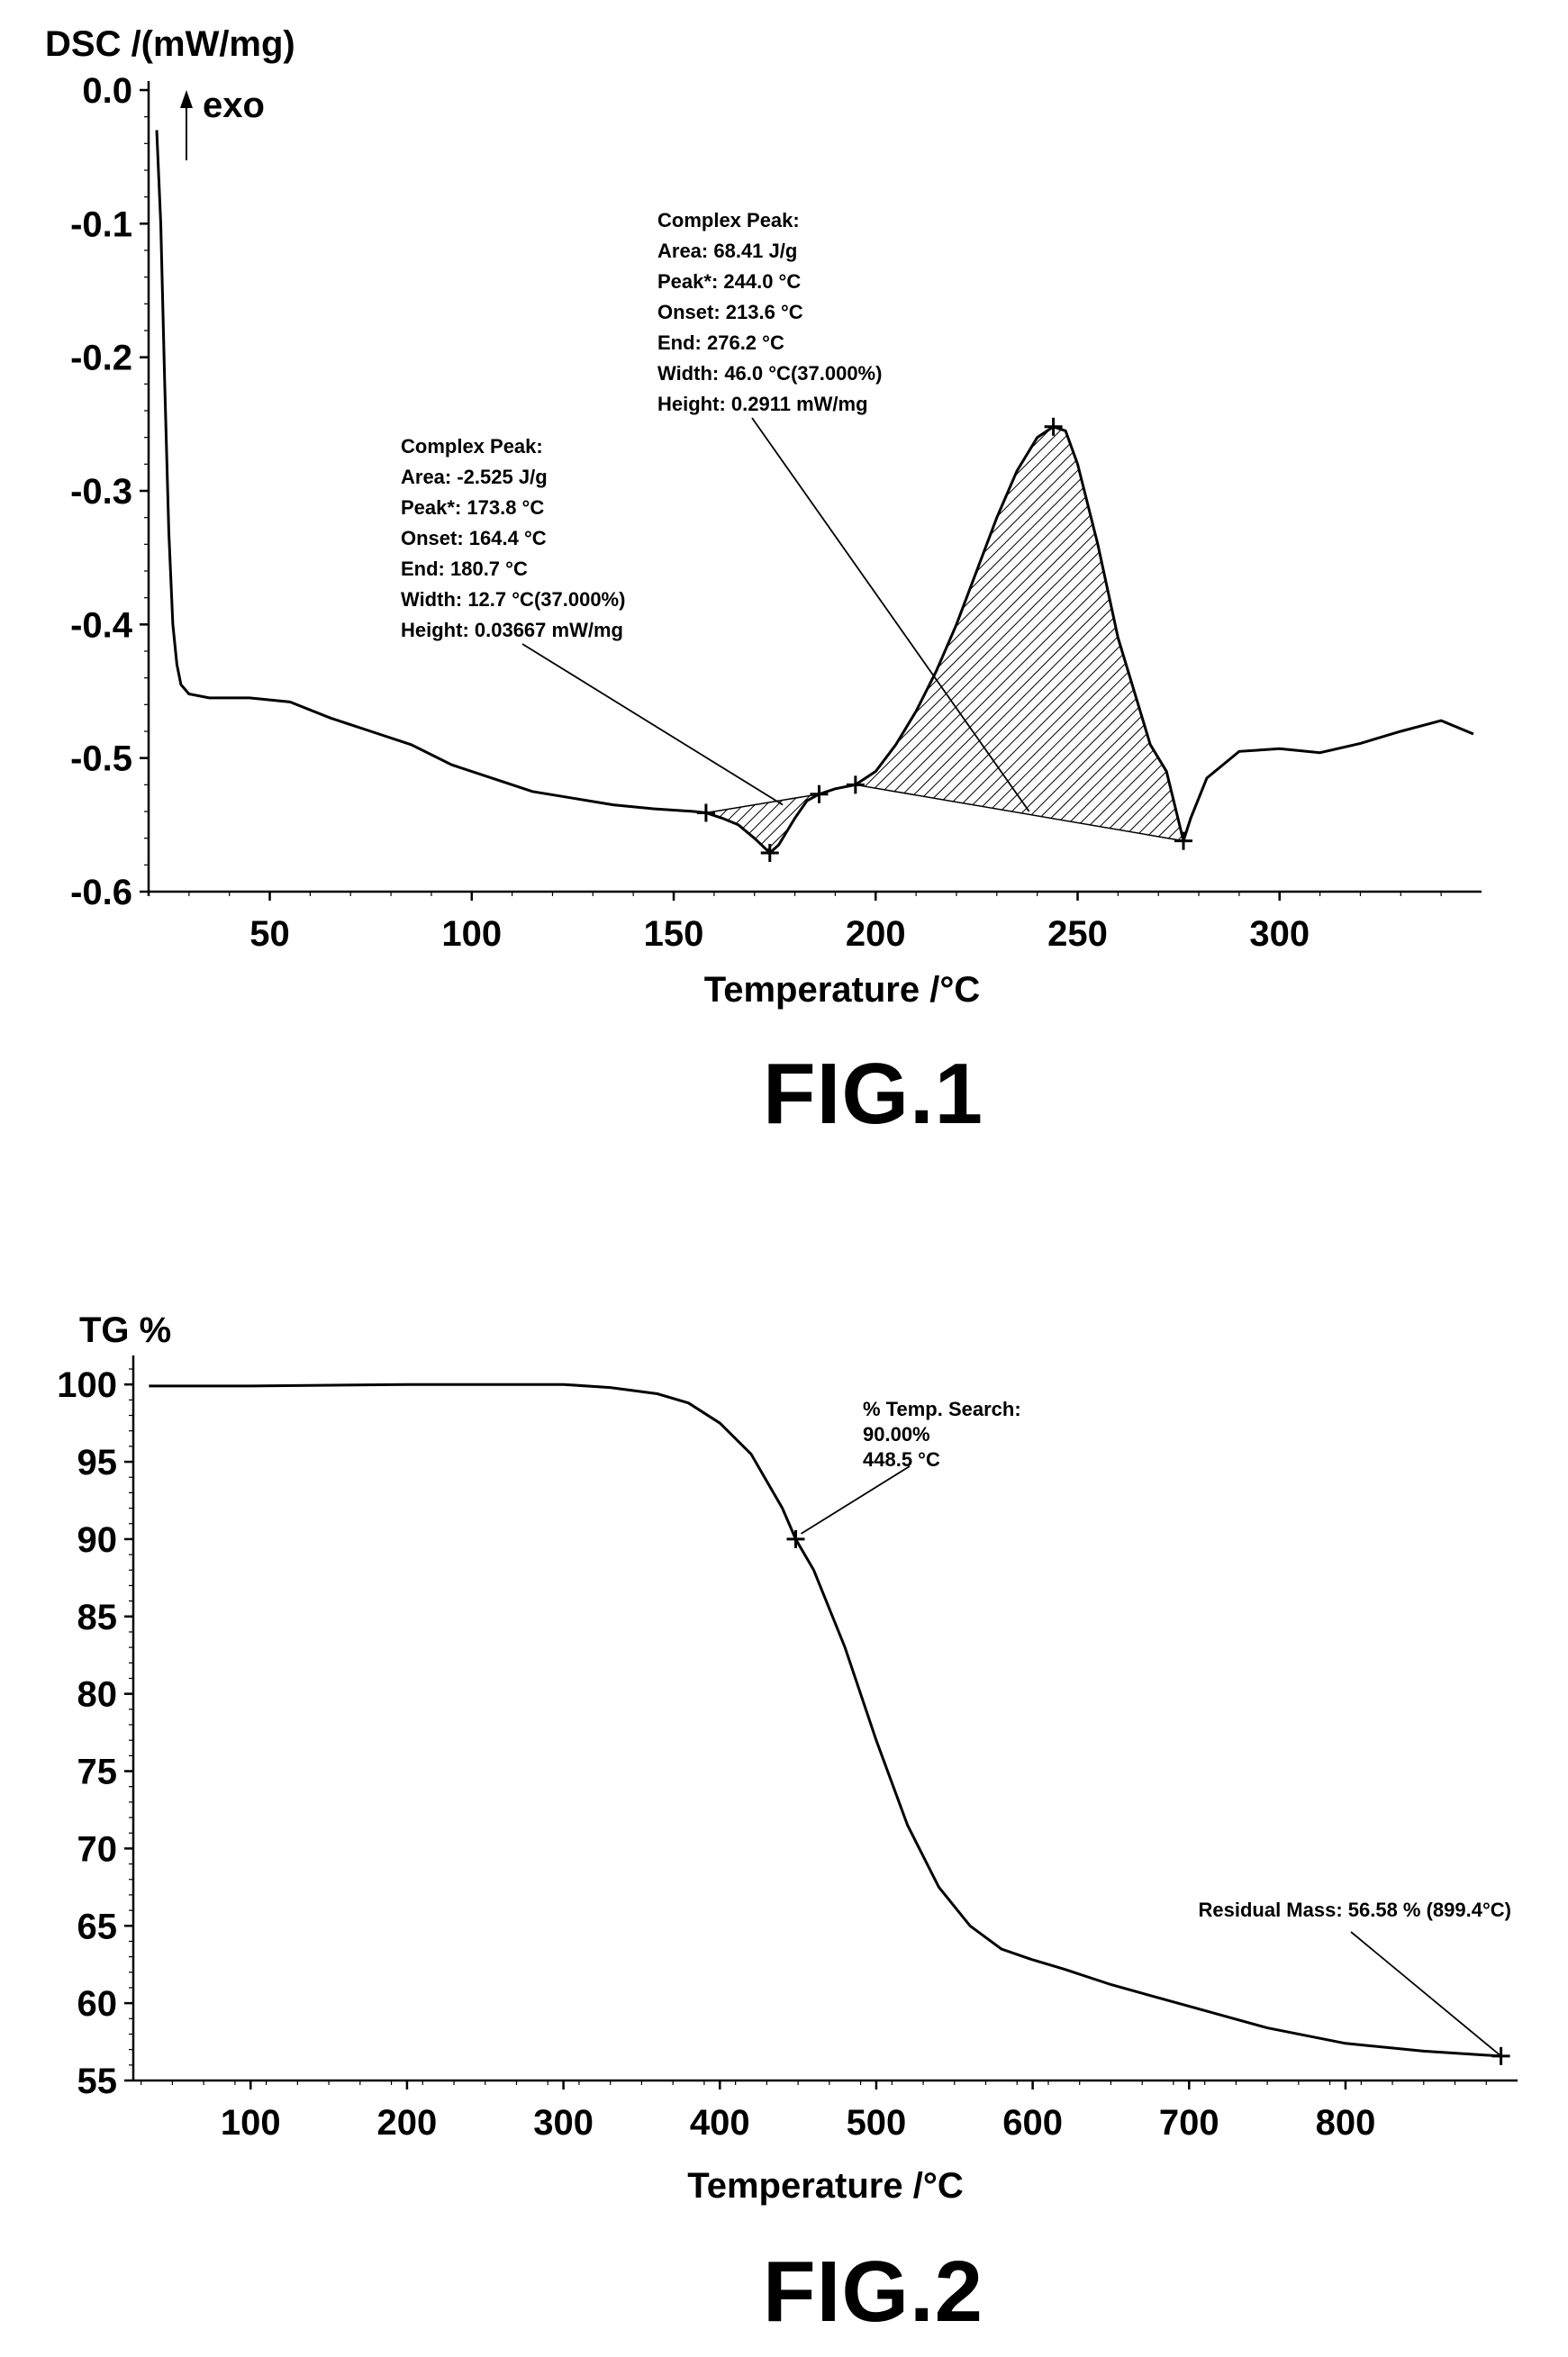  What do you see at coordinates (896, 1434) in the screenshot?
I see `annotation-line: 90.00%` at bounding box center [896, 1434].